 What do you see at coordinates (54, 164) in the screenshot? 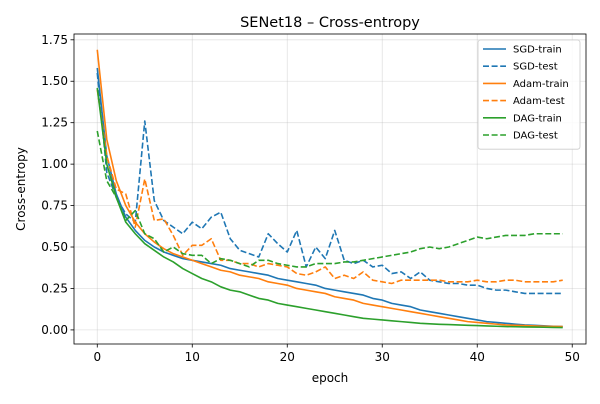
I see `y-tick-label: 1.00` at bounding box center [54, 164].